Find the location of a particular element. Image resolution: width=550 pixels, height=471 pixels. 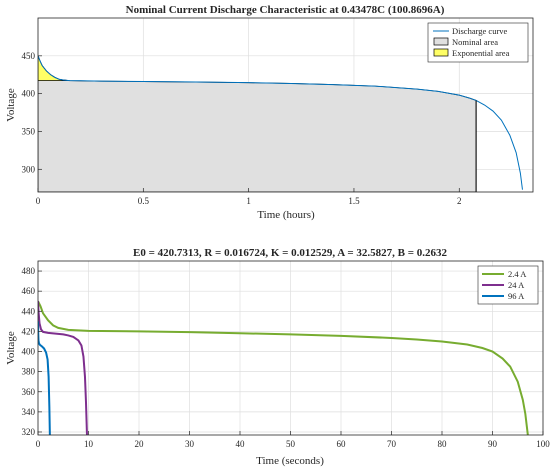

chart-bottom-x-ticks: 0 10 20 30 40 50 60 70 80 90 100 is located at coordinates (293, 440).